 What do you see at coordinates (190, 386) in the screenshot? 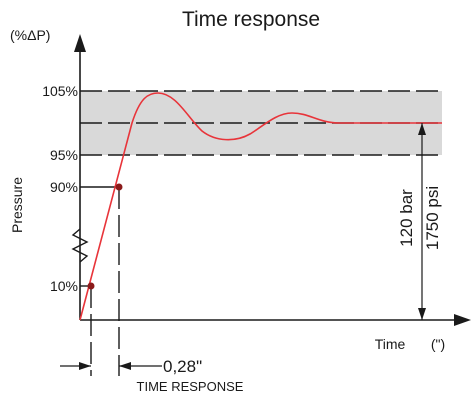
I see `response-time-label: TIME RESPONSE` at bounding box center [190, 386].